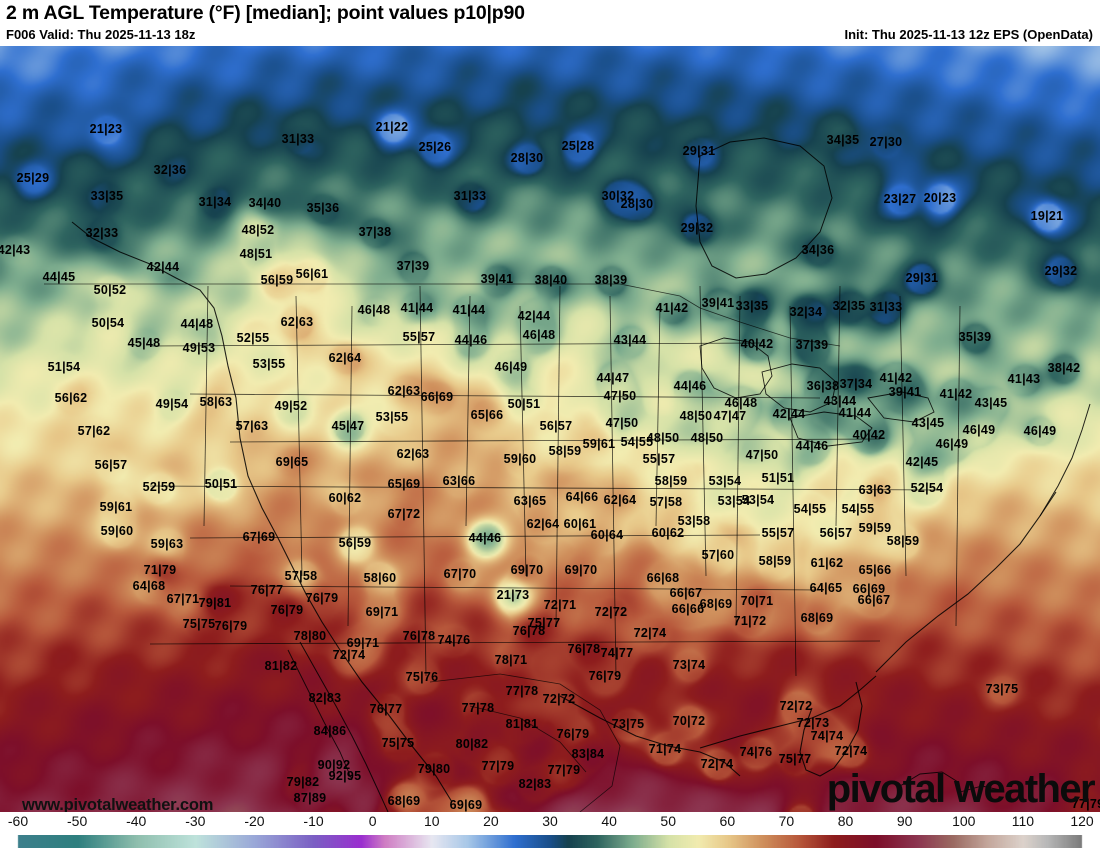 The image size is (1100, 850). What do you see at coordinates (323, 207) in the screenshot?
I see `point-value-label: 35|36` at bounding box center [323, 207].